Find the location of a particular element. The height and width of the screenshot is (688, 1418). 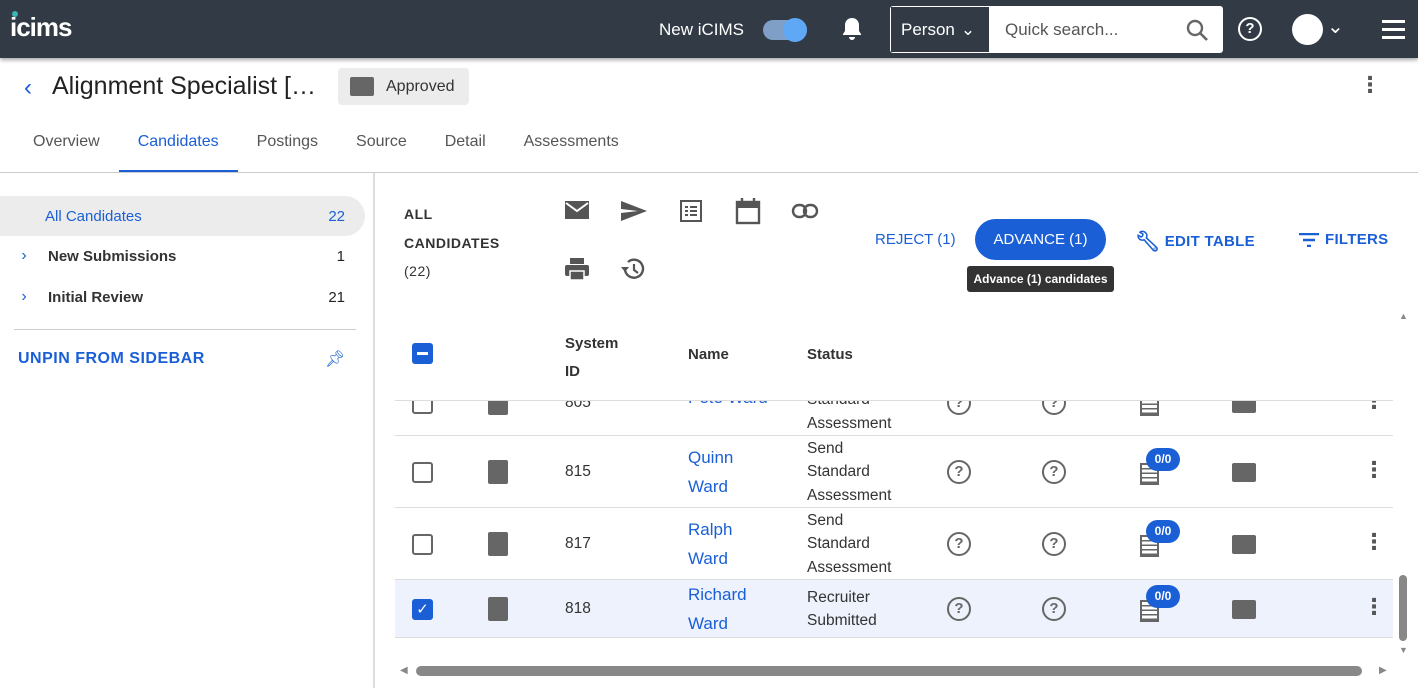

assessment-list-icon is located at coordinates (1149, 408).